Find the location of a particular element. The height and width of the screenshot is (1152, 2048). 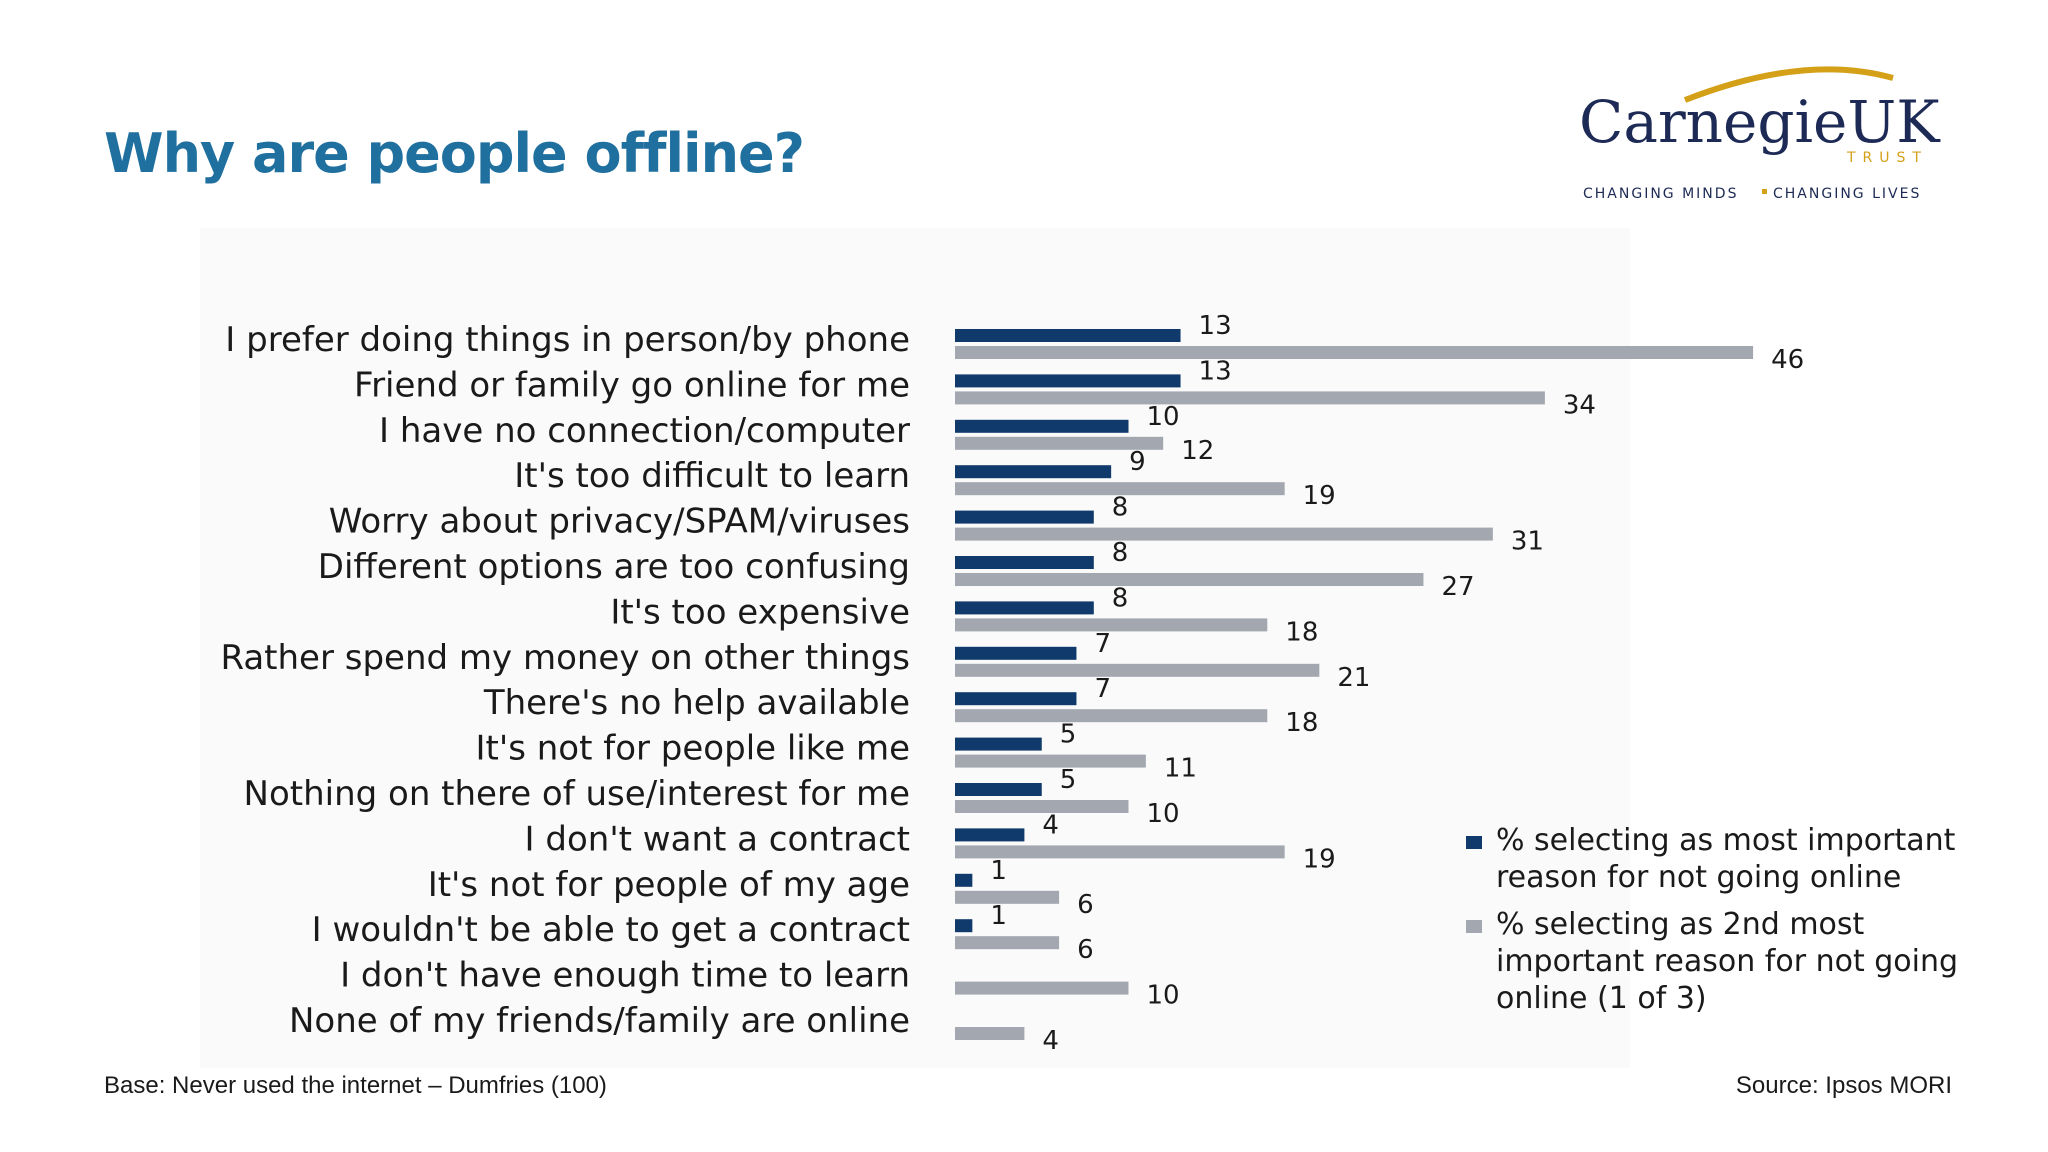

category-label: It's not for people of my age is located at coordinates (669, 885).